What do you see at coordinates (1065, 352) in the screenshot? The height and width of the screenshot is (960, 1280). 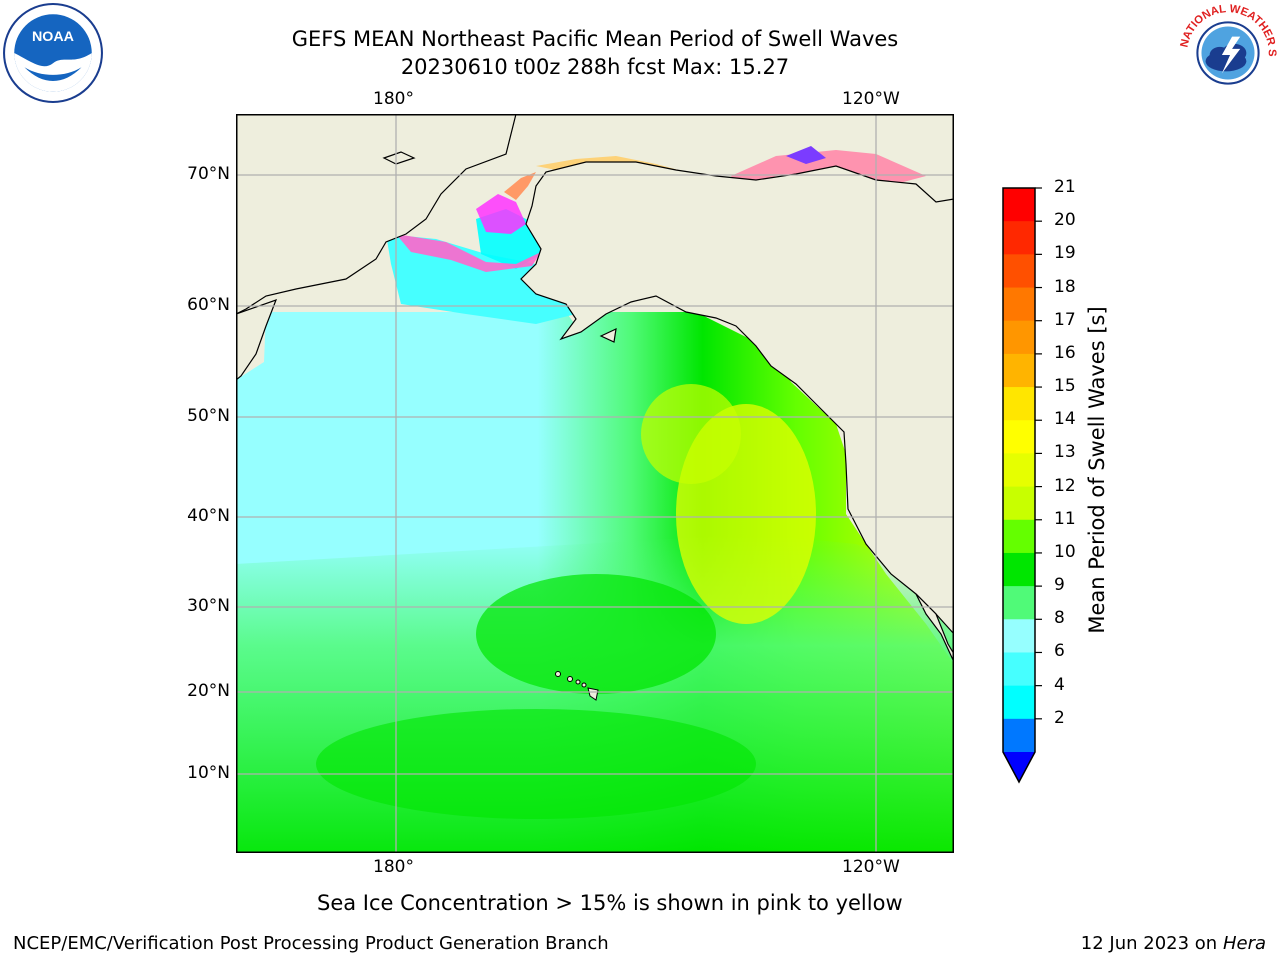 I see `colorbar-label: 16` at bounding box center [1065, 352].